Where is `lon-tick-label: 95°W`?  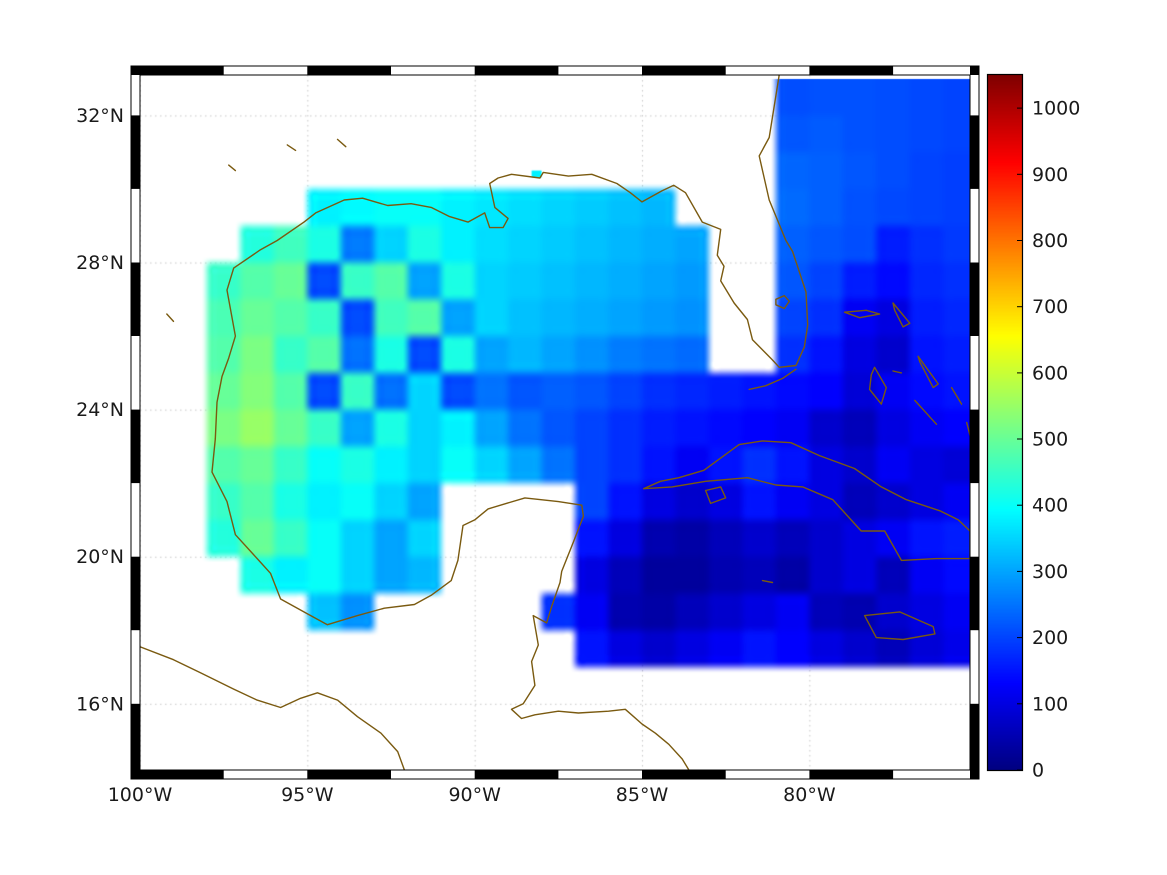
lon-tick-label: 95°W is located at coordinates (307, 795).